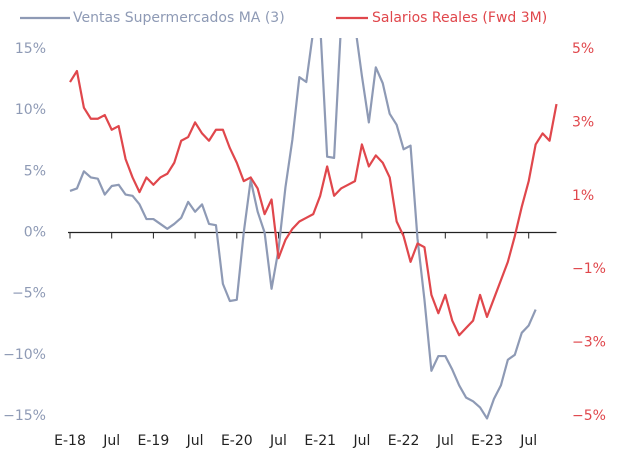 The height and width of the screenshot is (454, 617). I want to click on x-tick-label: E-23, so click(487, 441).